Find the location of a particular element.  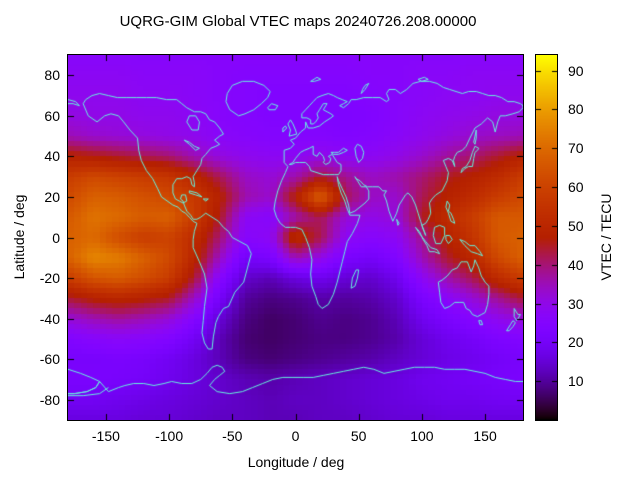

colorbar-gradient-canvas is located at coordinates (546, 237).